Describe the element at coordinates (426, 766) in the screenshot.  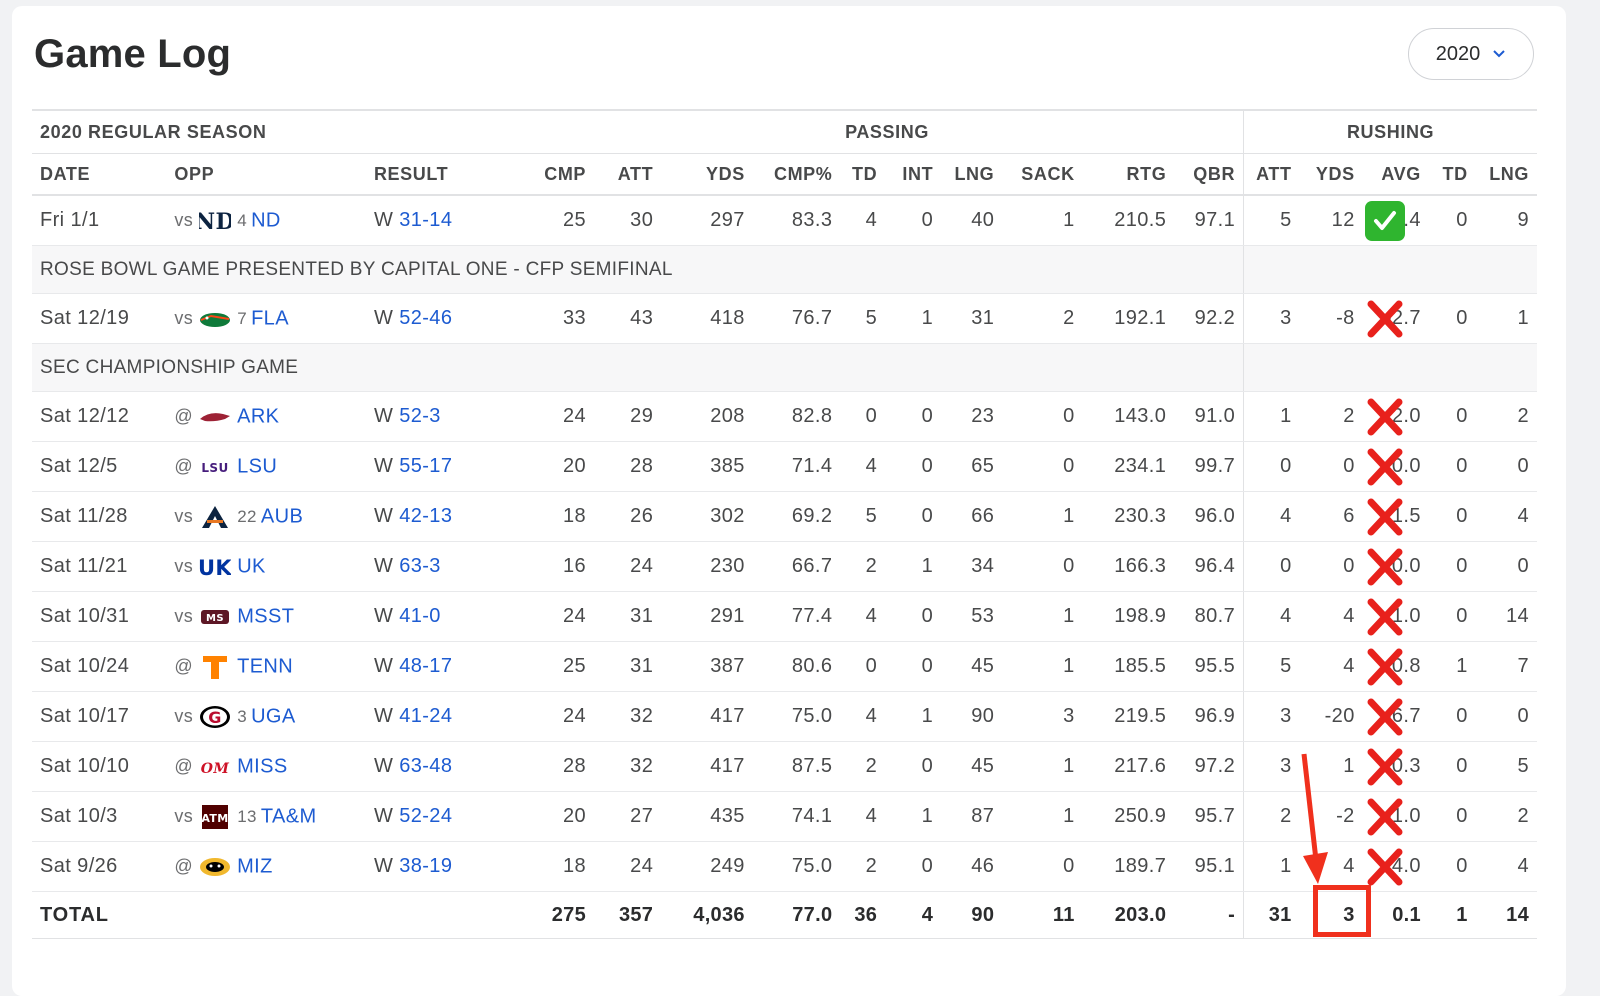
I see `result-score-link: 63-48` at that location.